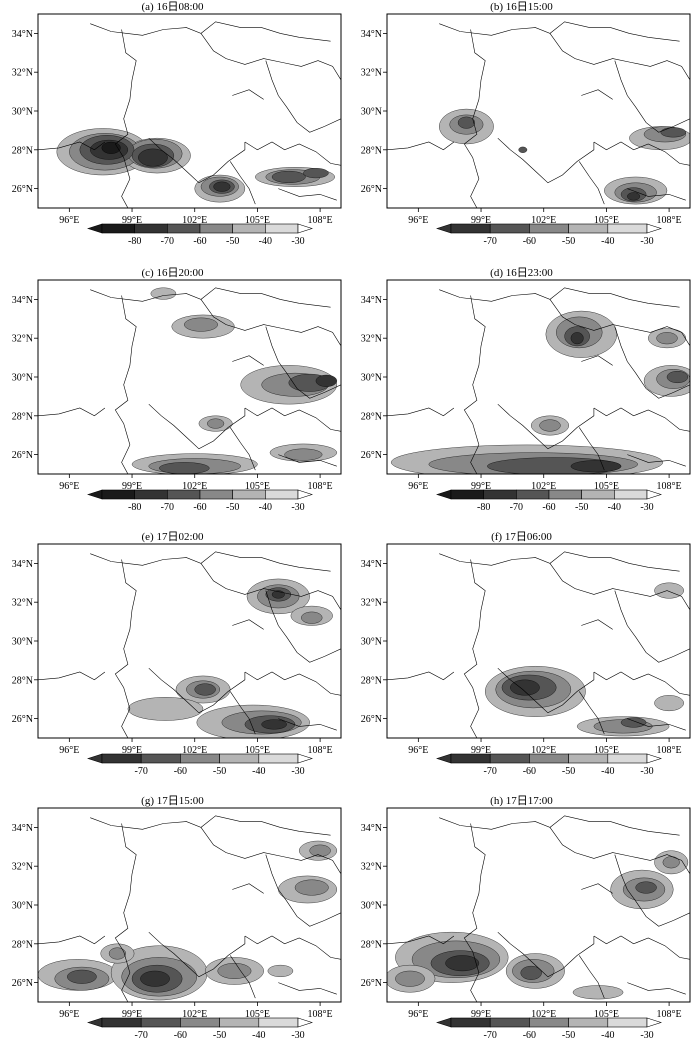 The width and height of the screenshot is (700, 1056). I want to click on y-tick-label: 30°N, so click(22, 906).